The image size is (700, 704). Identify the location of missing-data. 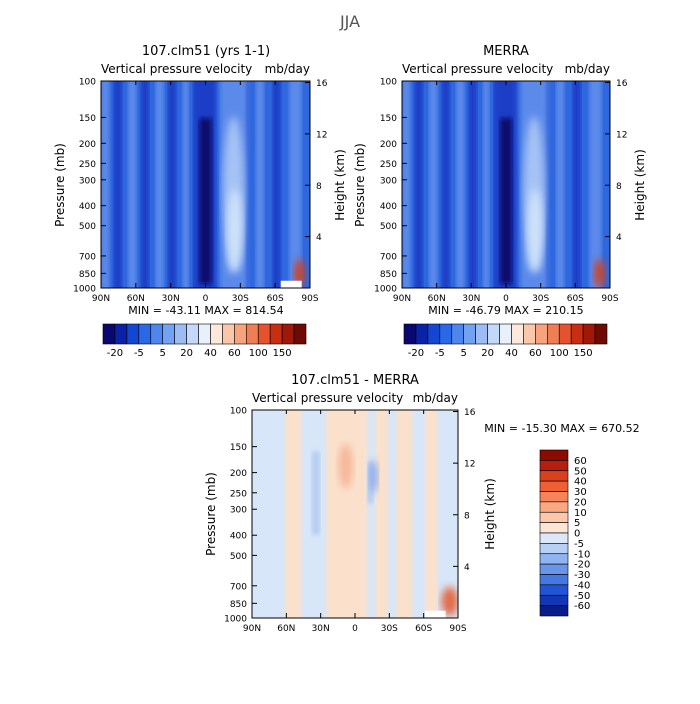
(291, 284).